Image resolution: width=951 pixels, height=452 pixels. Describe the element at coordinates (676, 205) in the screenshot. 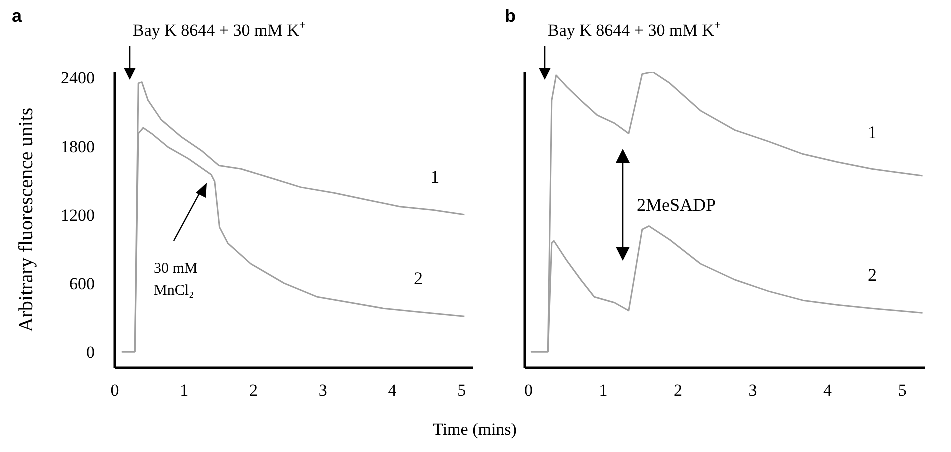

I see `annotation: 2MeSADP` at that location.